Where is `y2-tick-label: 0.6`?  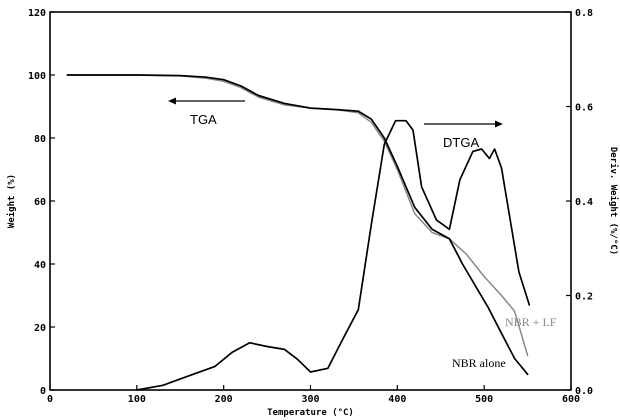 y2-tick-label: 0.6 is located at coordinates (584, 108).